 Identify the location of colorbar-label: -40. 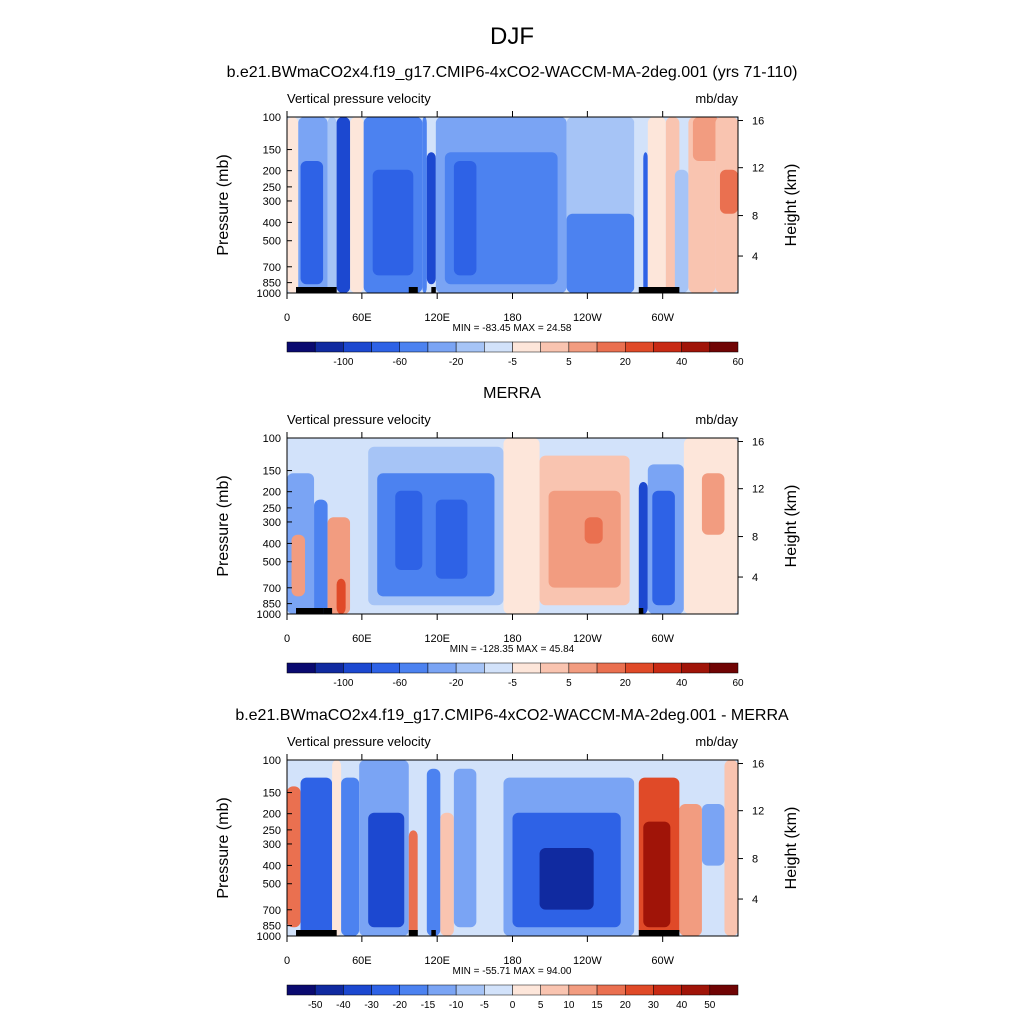
(343, 1005).